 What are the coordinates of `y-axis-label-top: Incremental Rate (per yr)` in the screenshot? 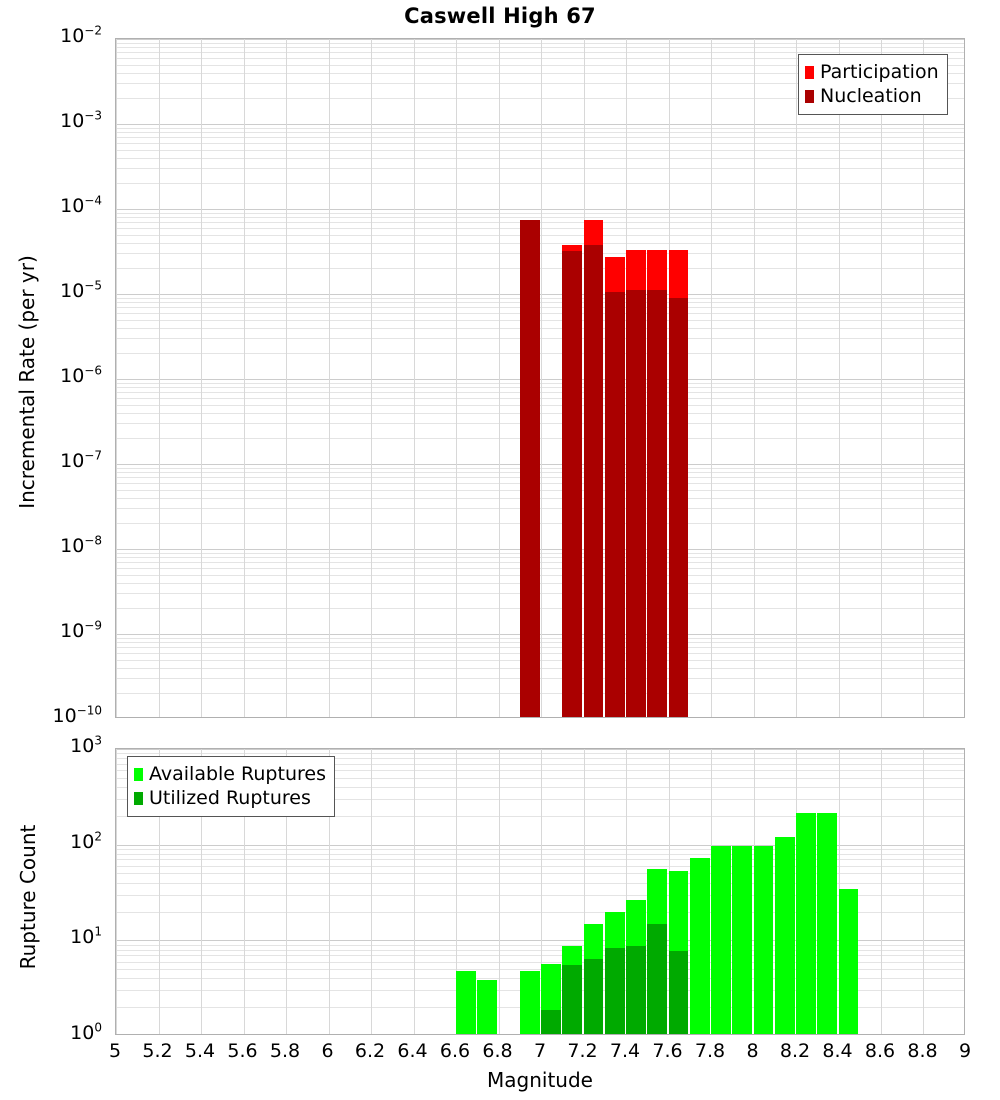 It's located at (27, 382).